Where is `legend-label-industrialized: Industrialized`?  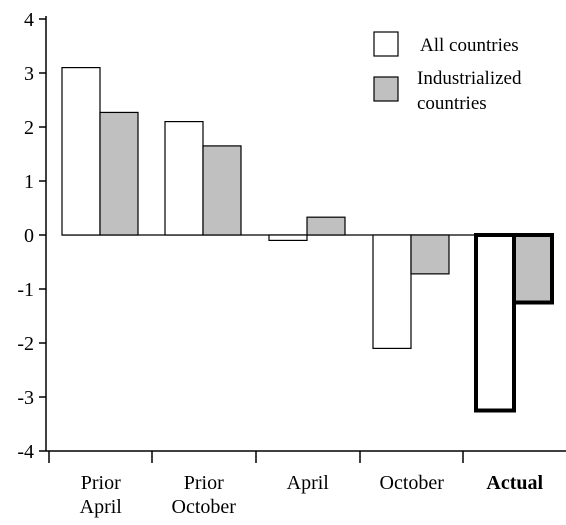
legend-label-industrialized: Industrialized is located at coordinates (469, 78).